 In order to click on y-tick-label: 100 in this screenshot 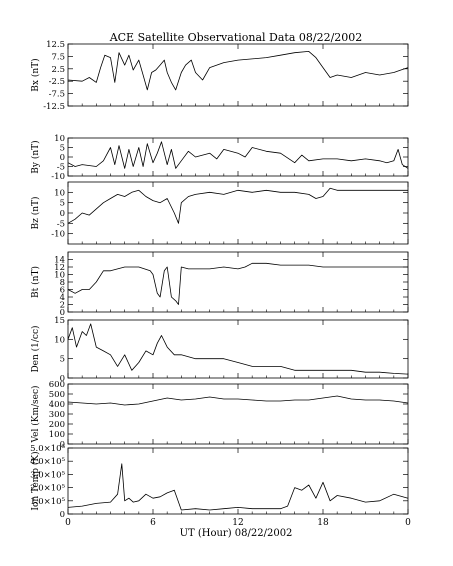, I will do `click(57, 435)`.